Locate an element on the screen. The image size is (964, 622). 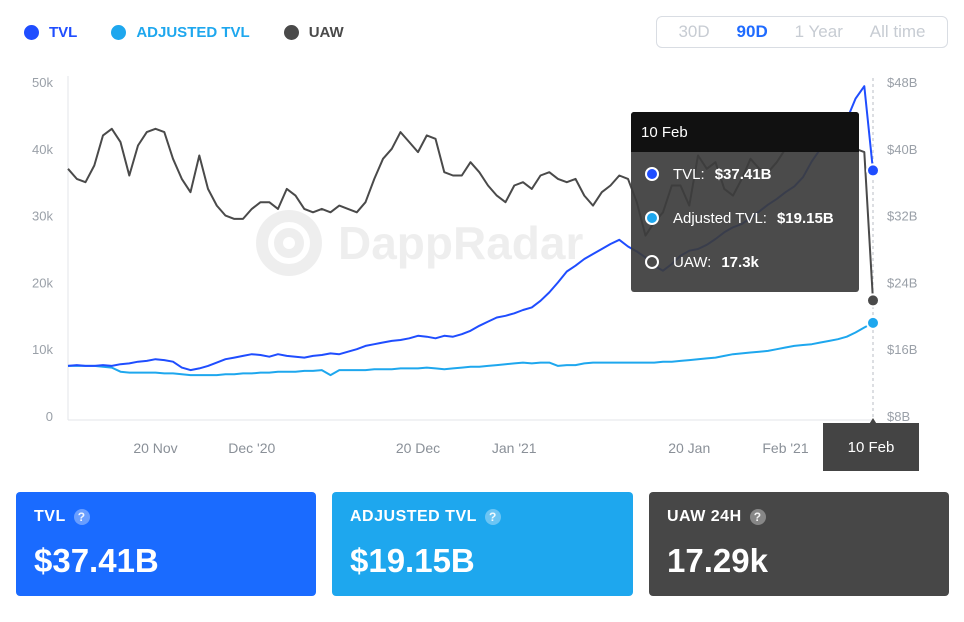
x-axis-tooltip: 10 Feb is located at coordinates (871, 447).